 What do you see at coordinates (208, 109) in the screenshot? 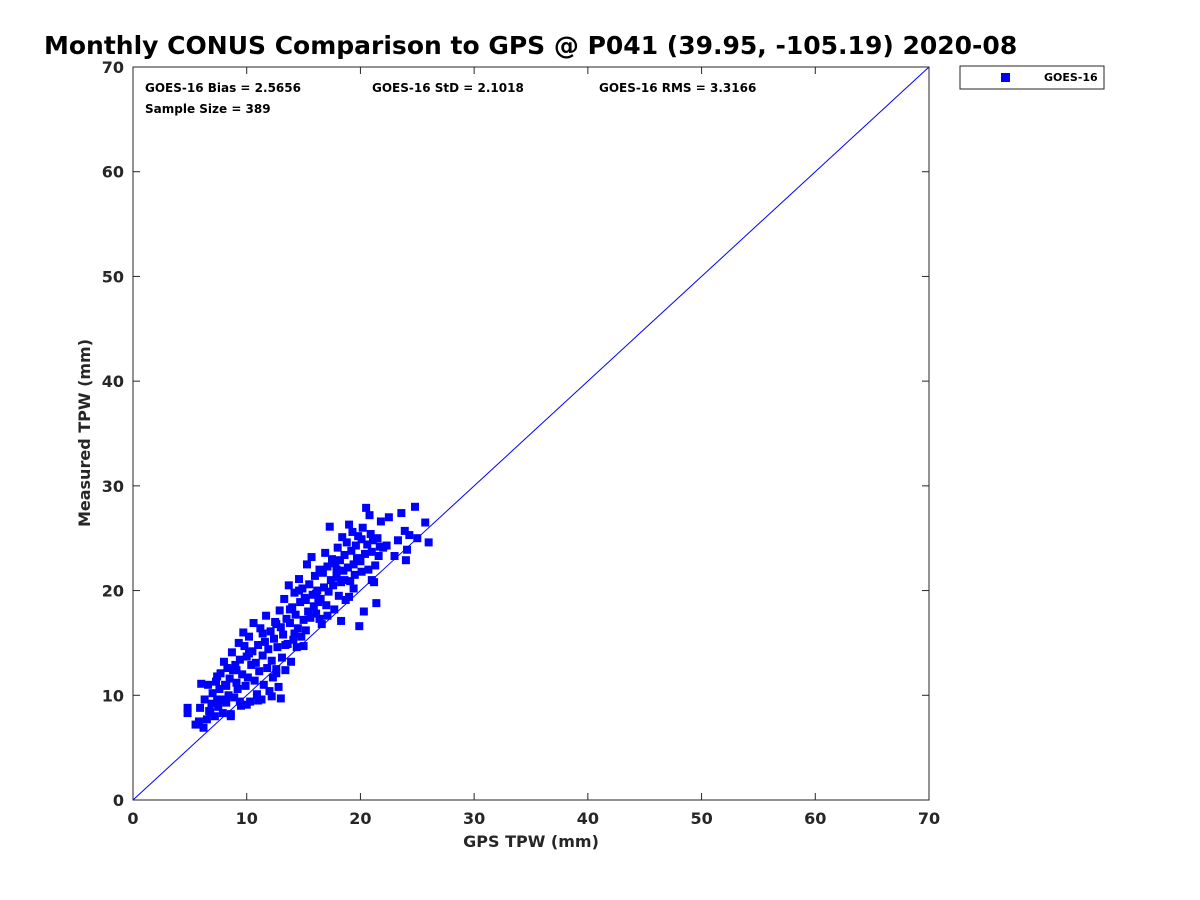
I see `stat-sample-size: Sample Size = 389` at bounding box center [208, 109].